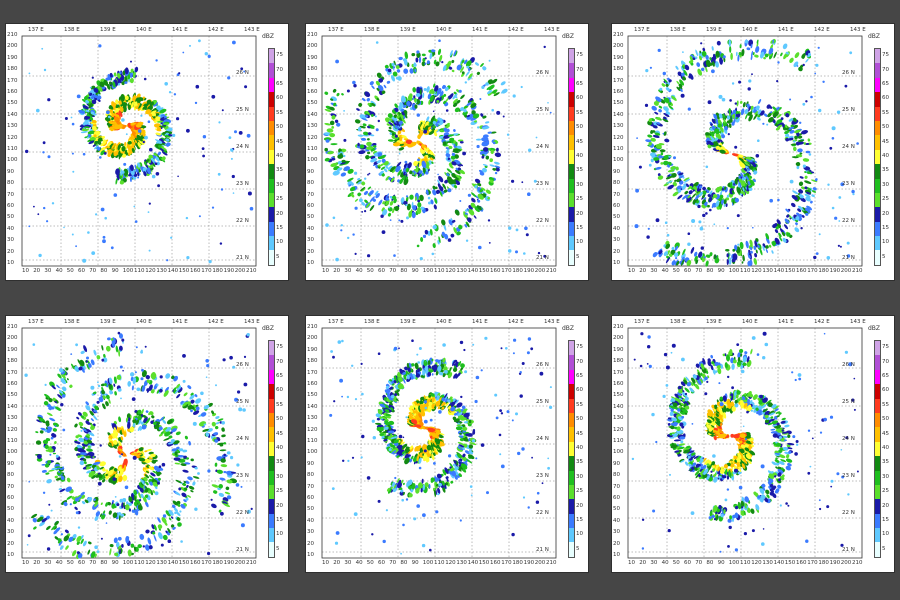 The height and width of the screenshot is (600, 900). I want to click on latitude-label: 23 N, so click(242, 476).